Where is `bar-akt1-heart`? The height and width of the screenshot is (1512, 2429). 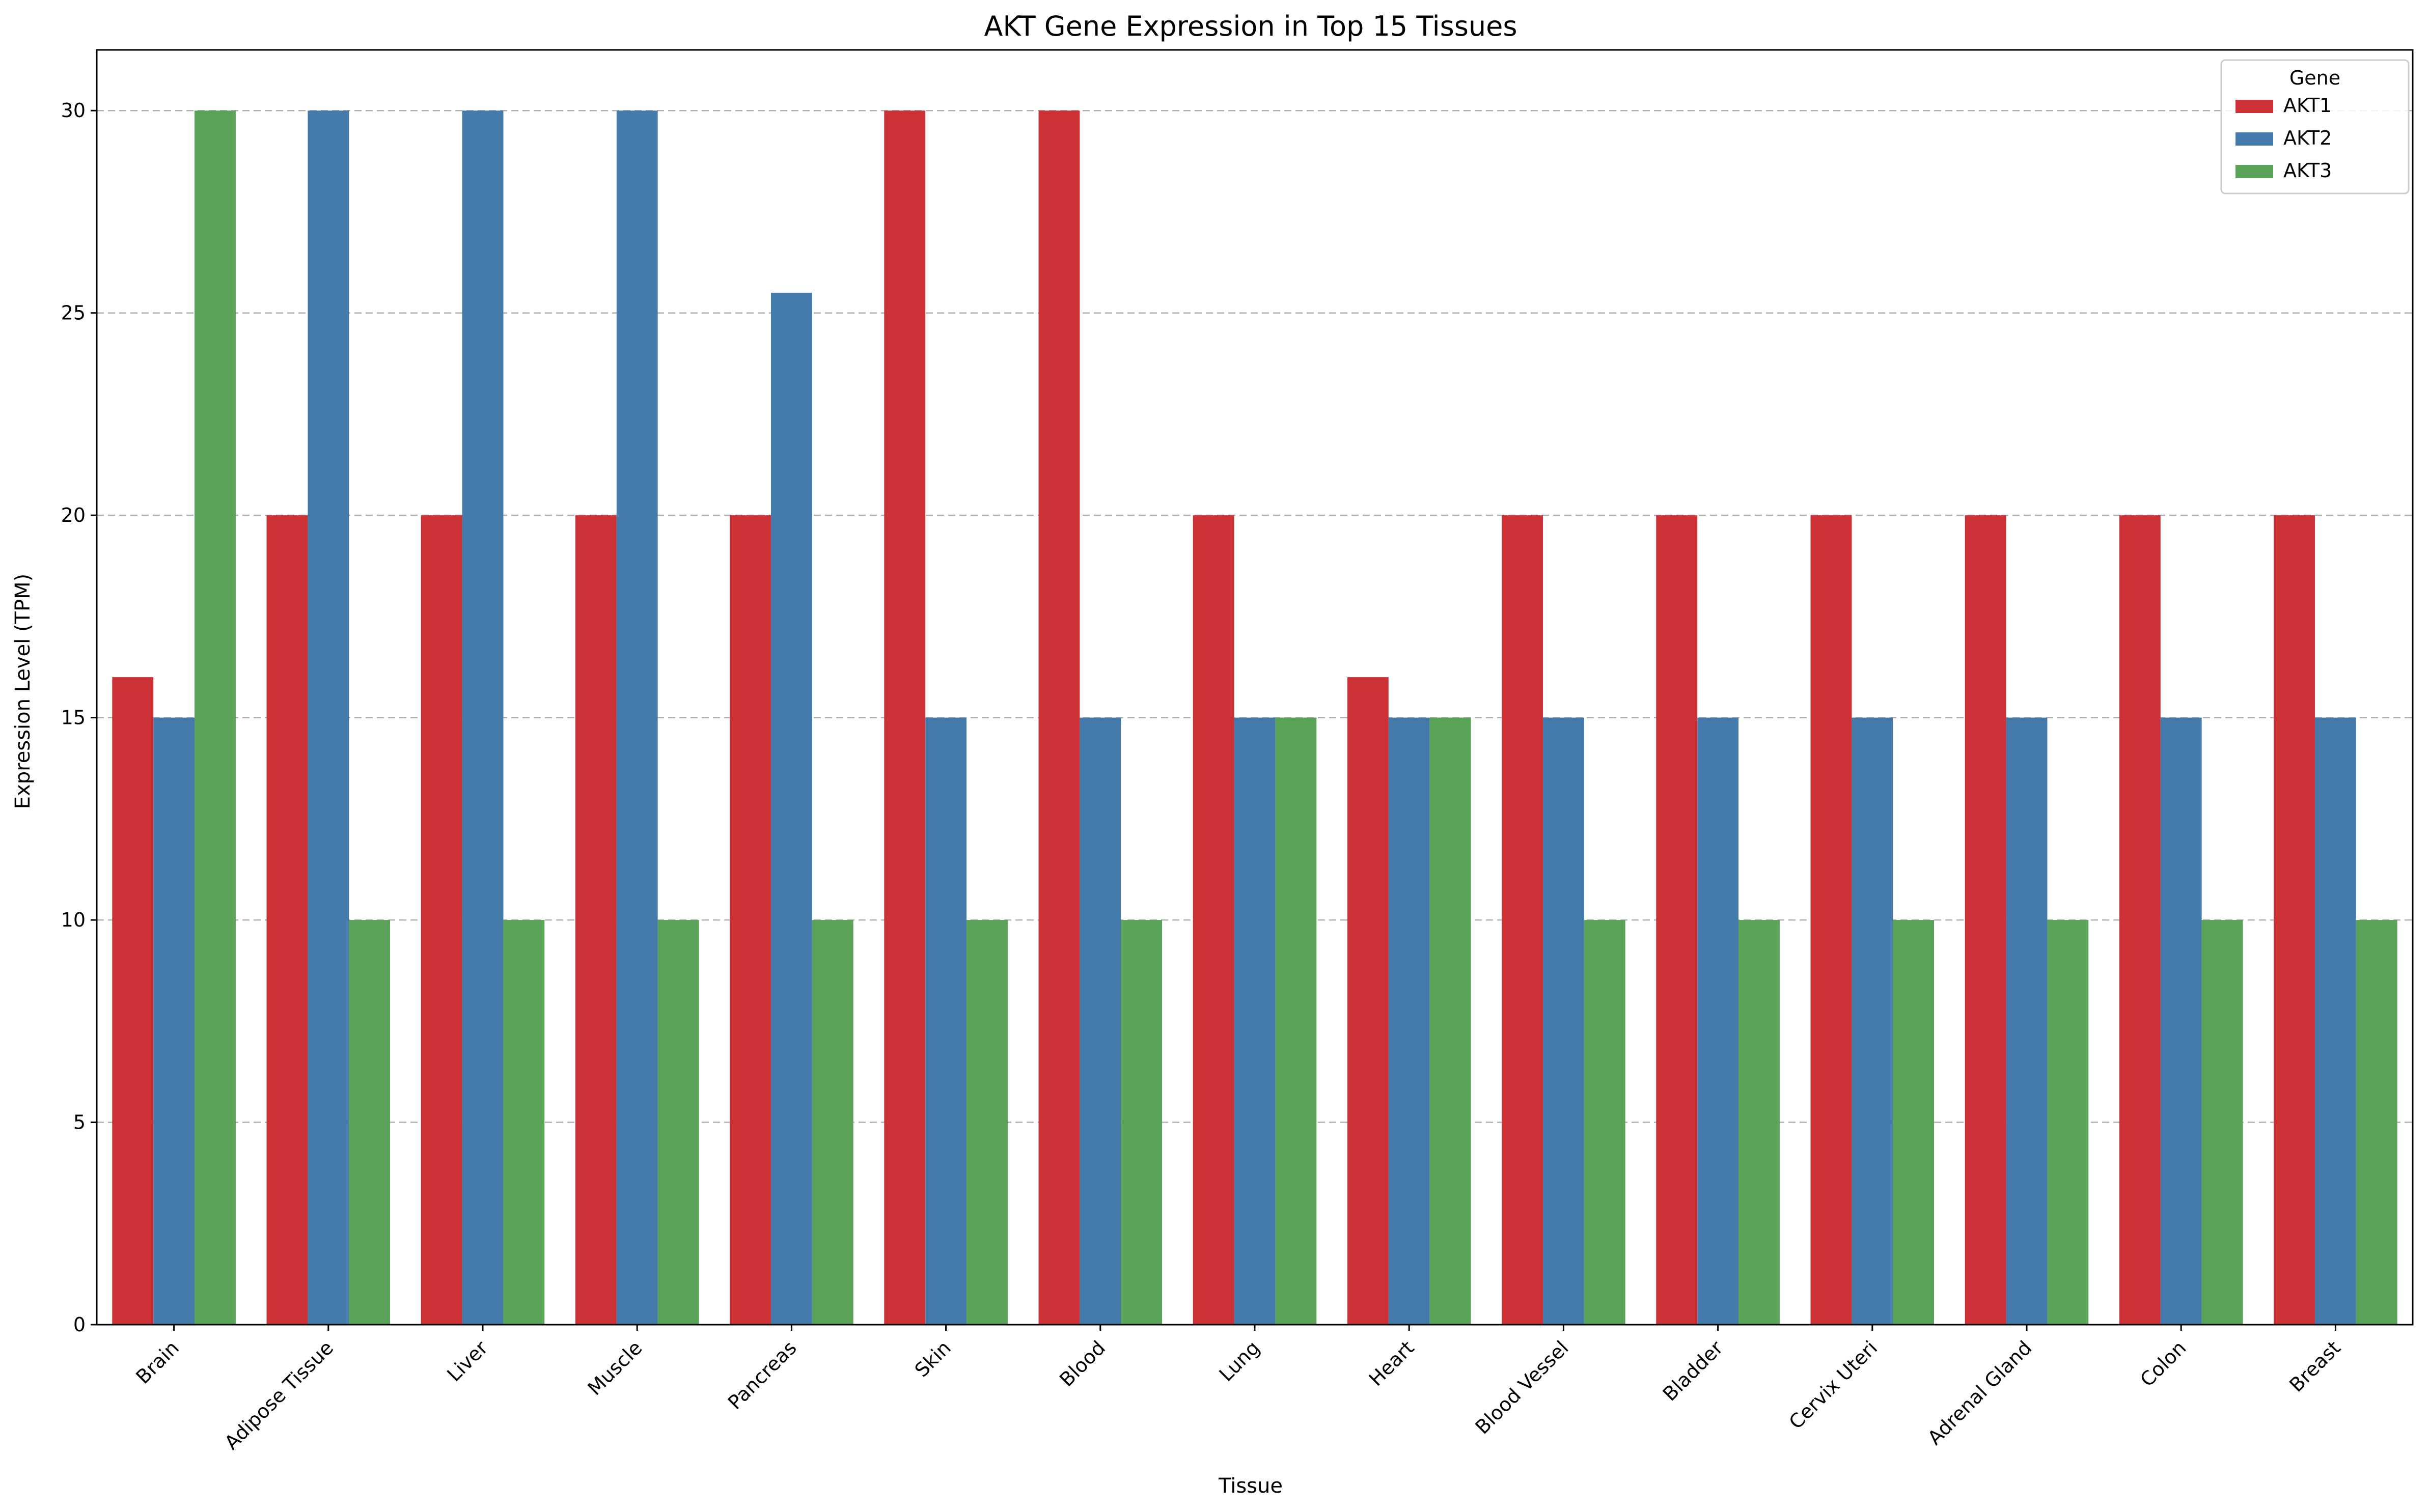
bar-akt1-heart is located at coordinates (1368, 1001).